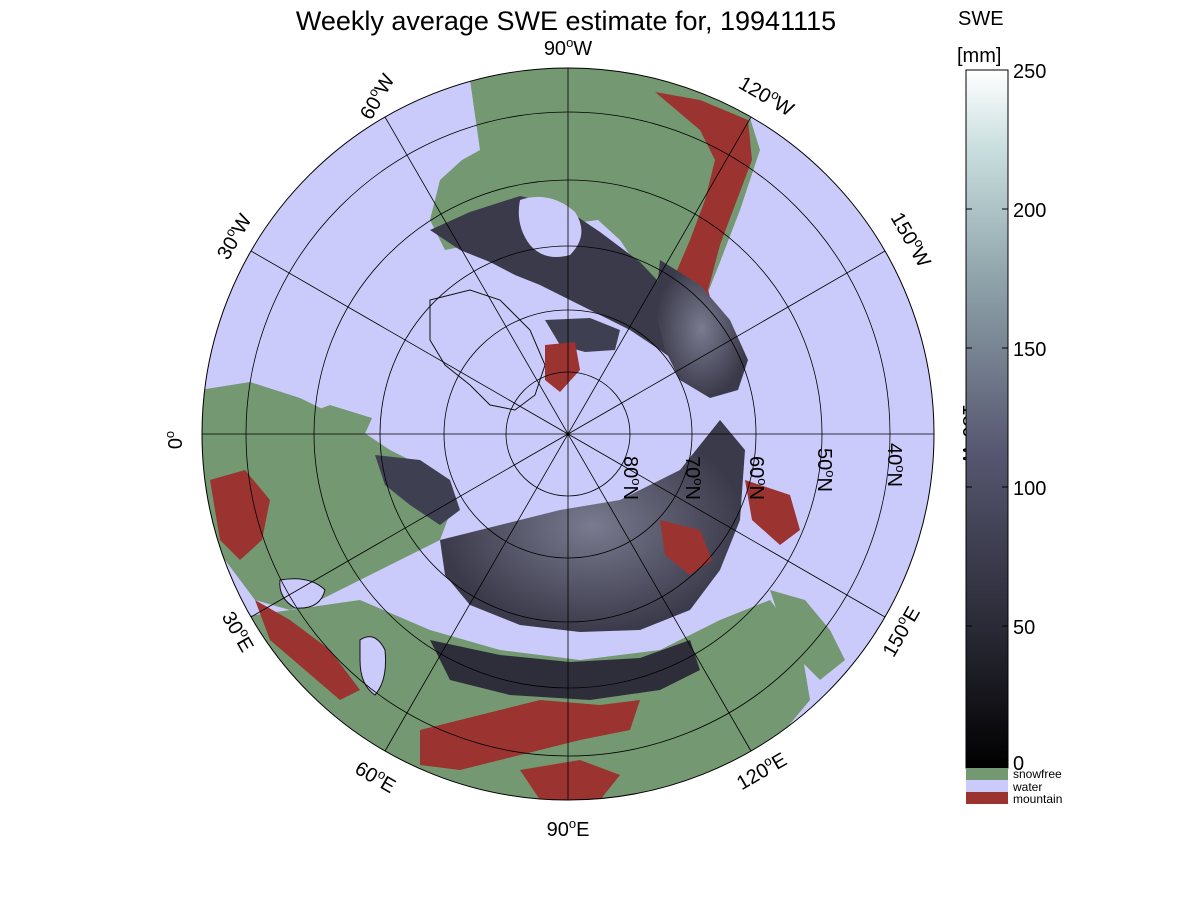  Describe the element at coordinates (570, 284) in the screenshot. I see `canada-snow-cover` at that location.